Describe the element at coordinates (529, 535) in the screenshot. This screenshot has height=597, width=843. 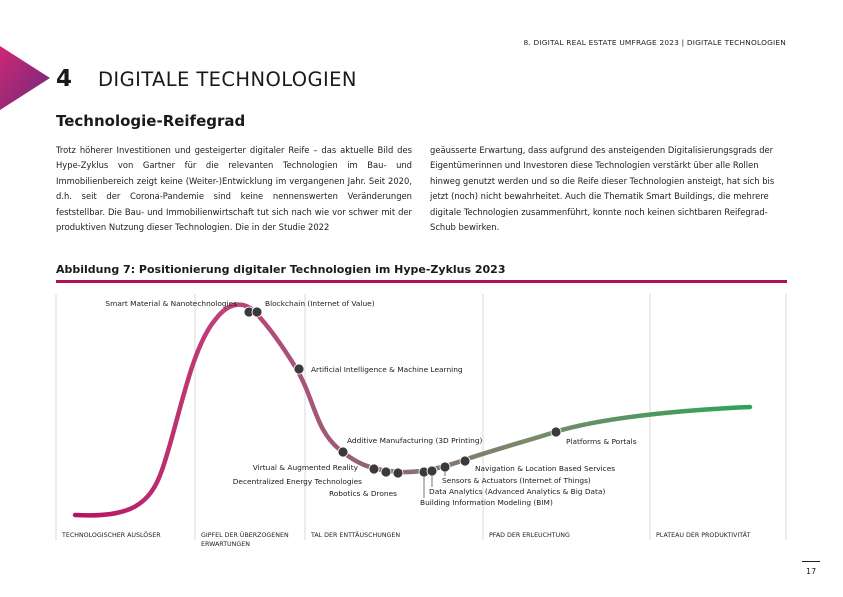
I see `phase-label: PFAD DER ERLEUCHTUNG` at that location.